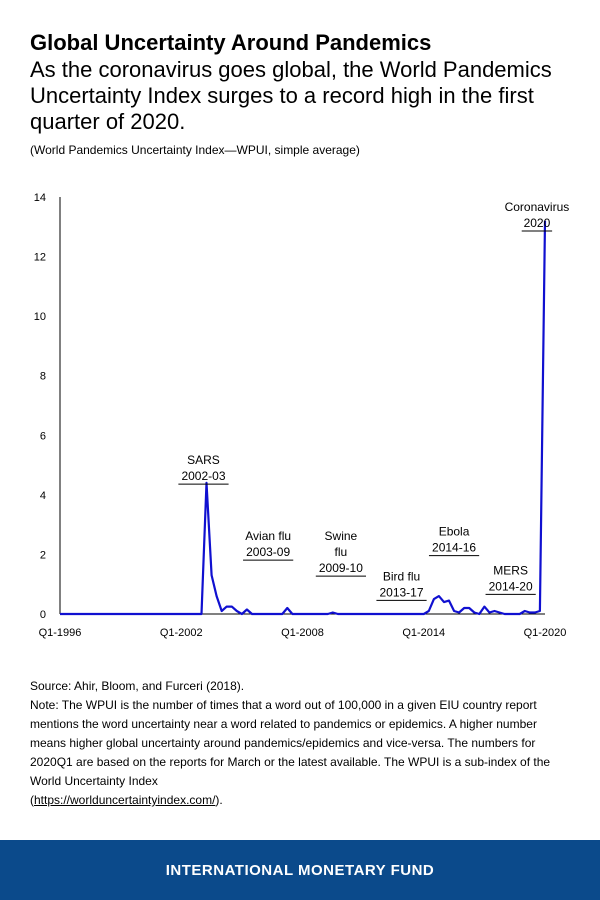 This screenshot has height=900, width=600. What do you see at coordinates (341, 552) in the screenshot?
I see `event-annotation-label: flu` at bounding box center [341, 552].